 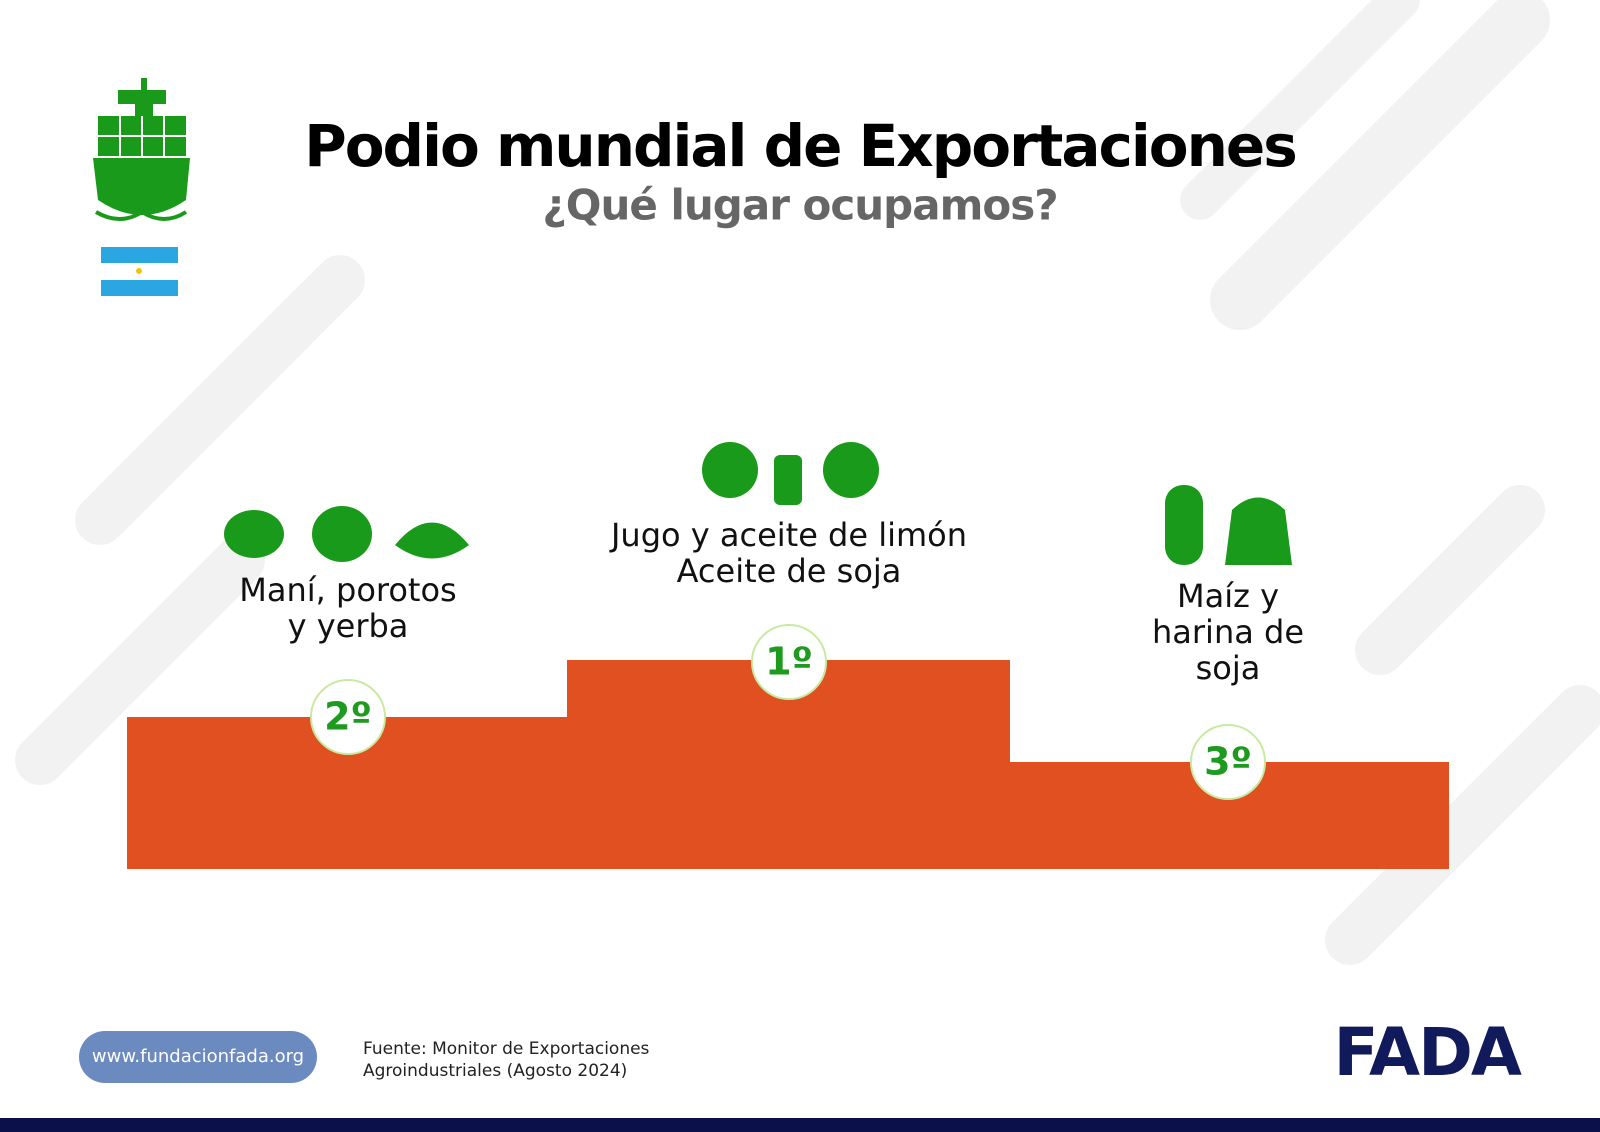 What do you see at coordinates (800, 146) in the screenshot?
I see `title: Podio mundial de Exportaciones` at bounding box center [800, 146].